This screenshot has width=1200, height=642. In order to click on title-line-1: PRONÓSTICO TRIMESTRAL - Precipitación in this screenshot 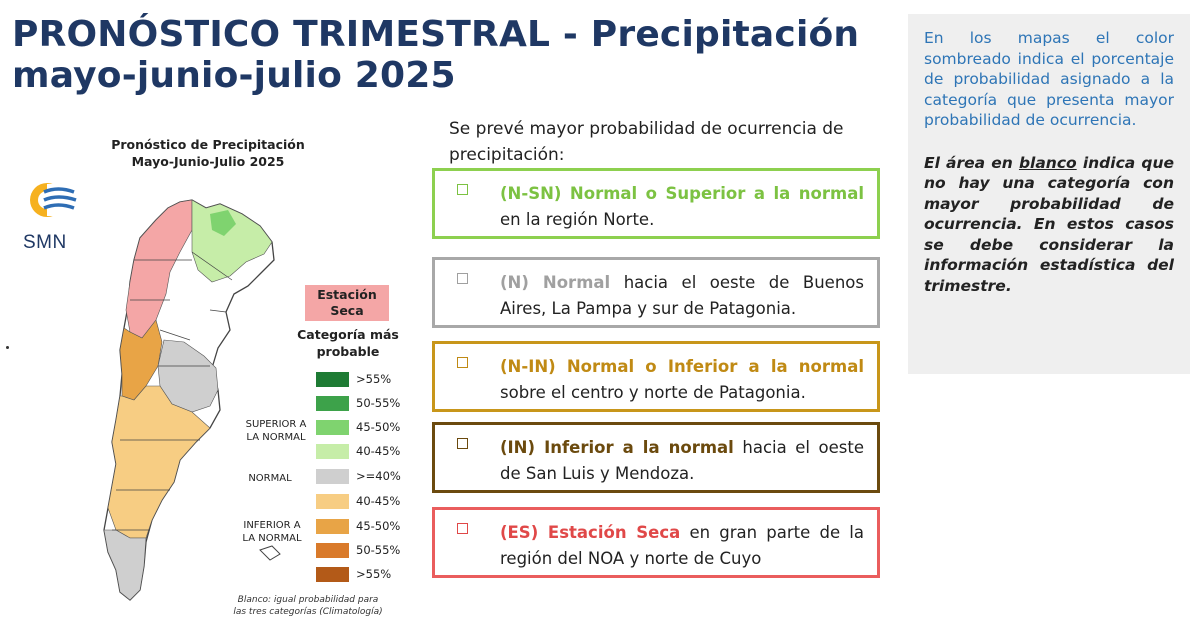, I will do `click(436, 34)`.